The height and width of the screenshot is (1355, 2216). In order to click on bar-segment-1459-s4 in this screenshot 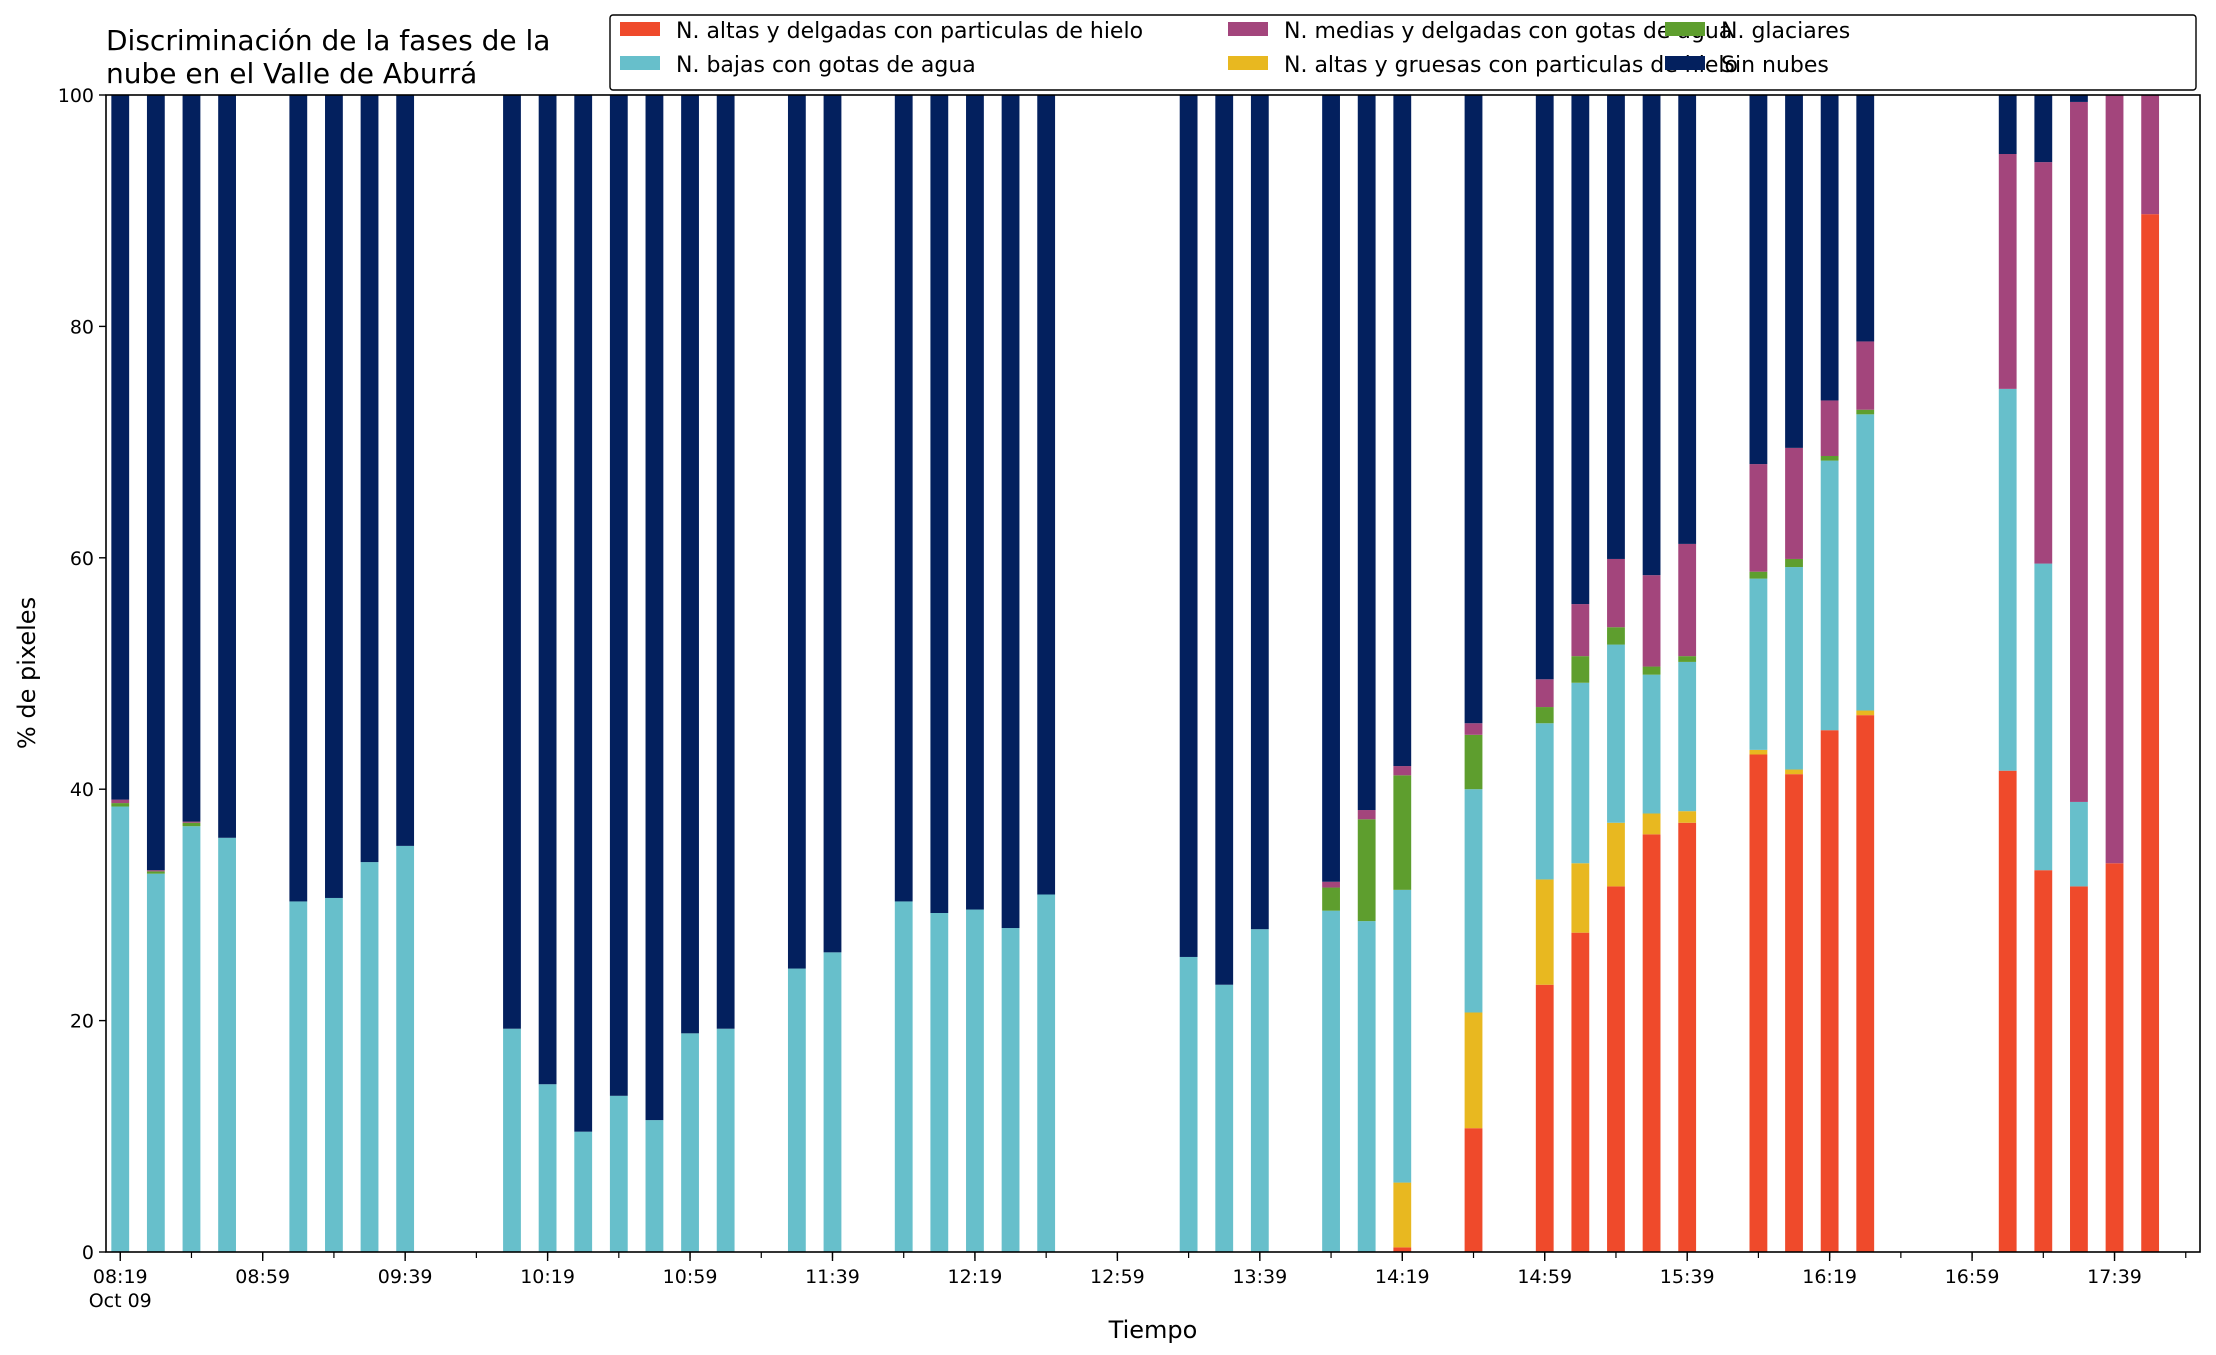, I will do `click(1544, 693)`.